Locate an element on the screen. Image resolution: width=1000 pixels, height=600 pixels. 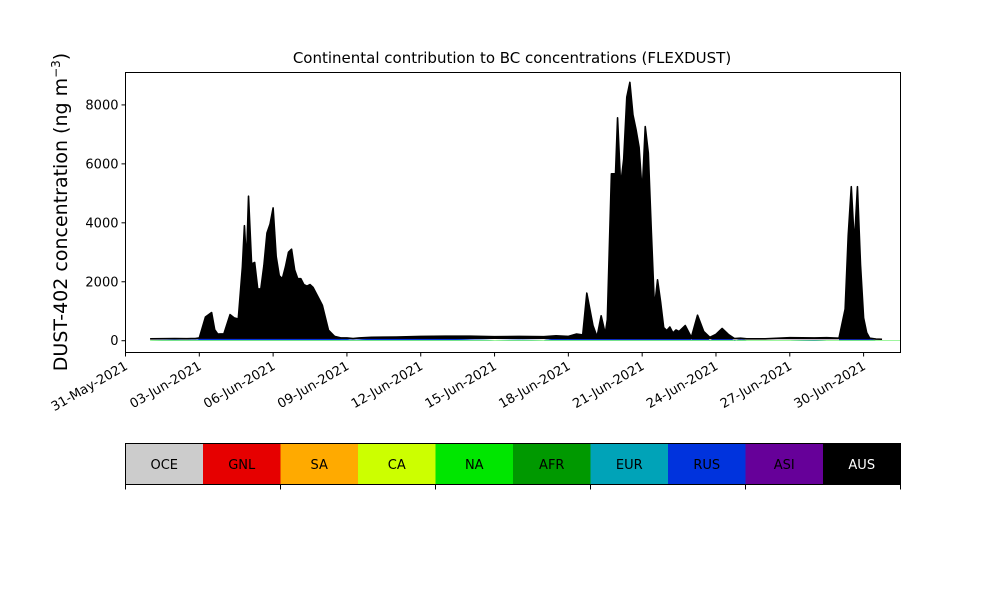
legend-label-eur: EUR is located at coordinates (629, 465).